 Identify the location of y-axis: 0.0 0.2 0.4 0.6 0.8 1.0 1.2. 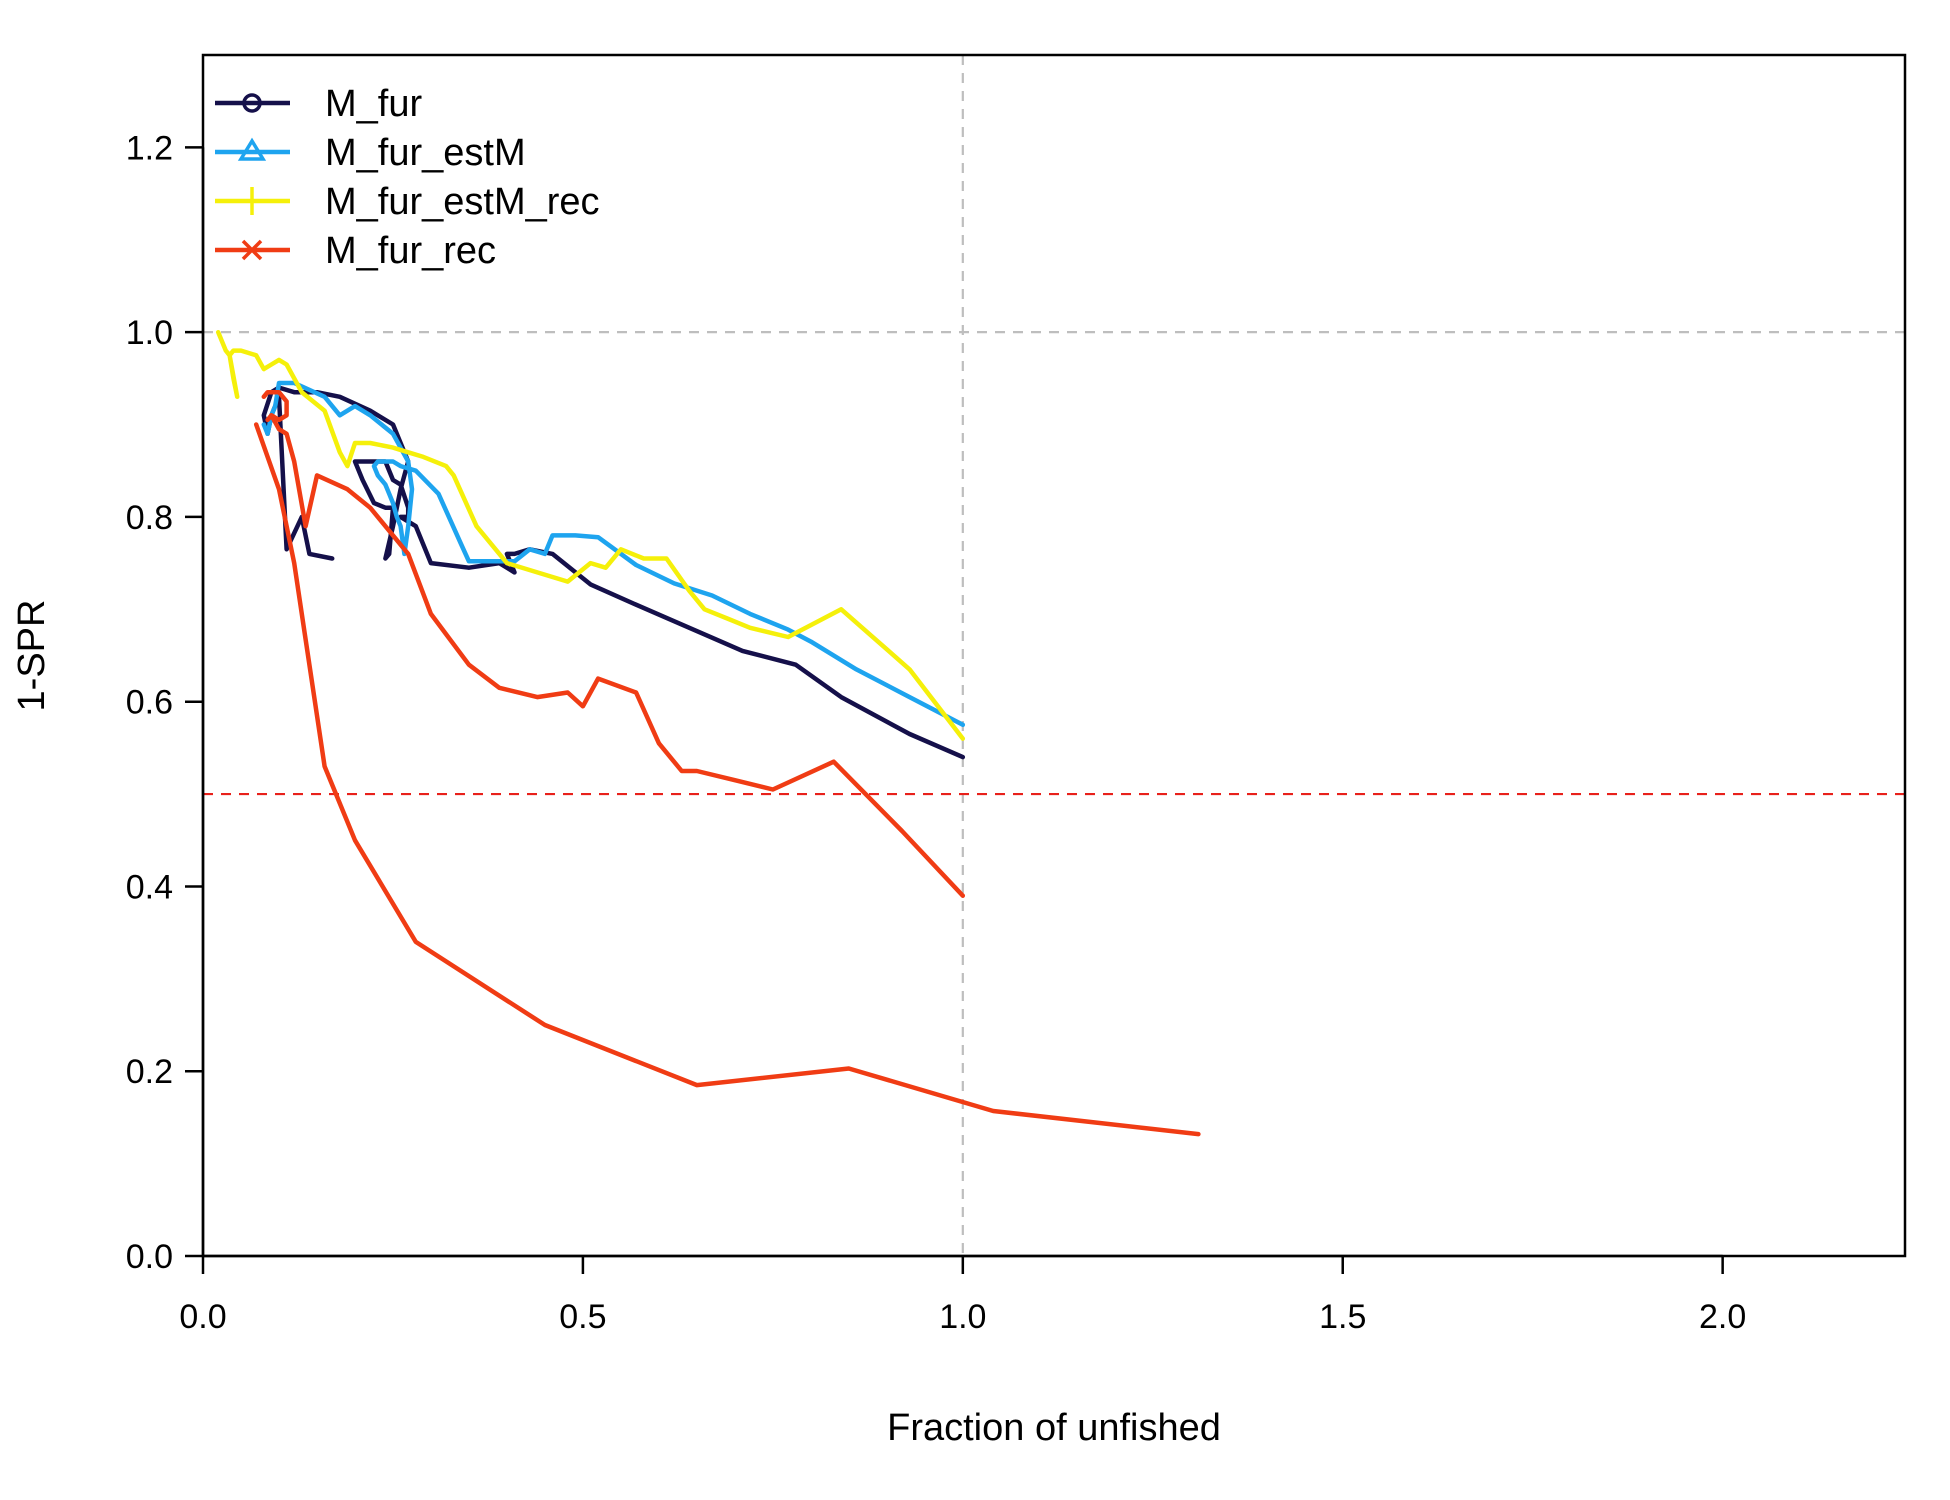
(165, 702).